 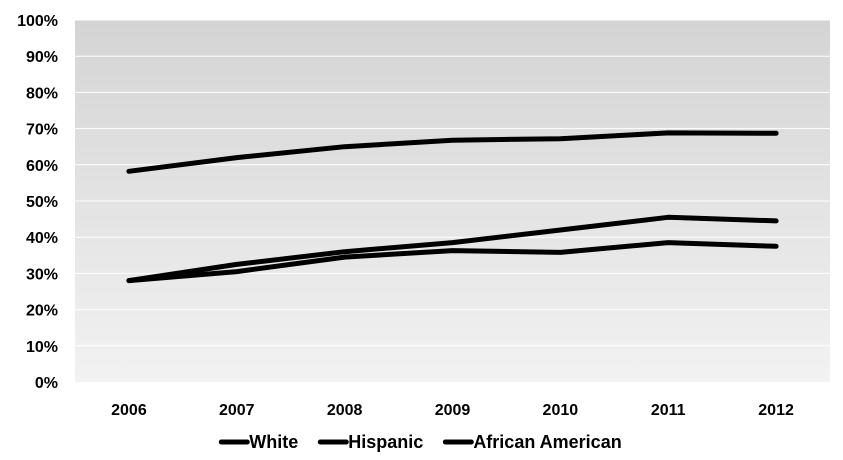 I want to click on x-tick-label: 2008, so click(x=345, y=410).